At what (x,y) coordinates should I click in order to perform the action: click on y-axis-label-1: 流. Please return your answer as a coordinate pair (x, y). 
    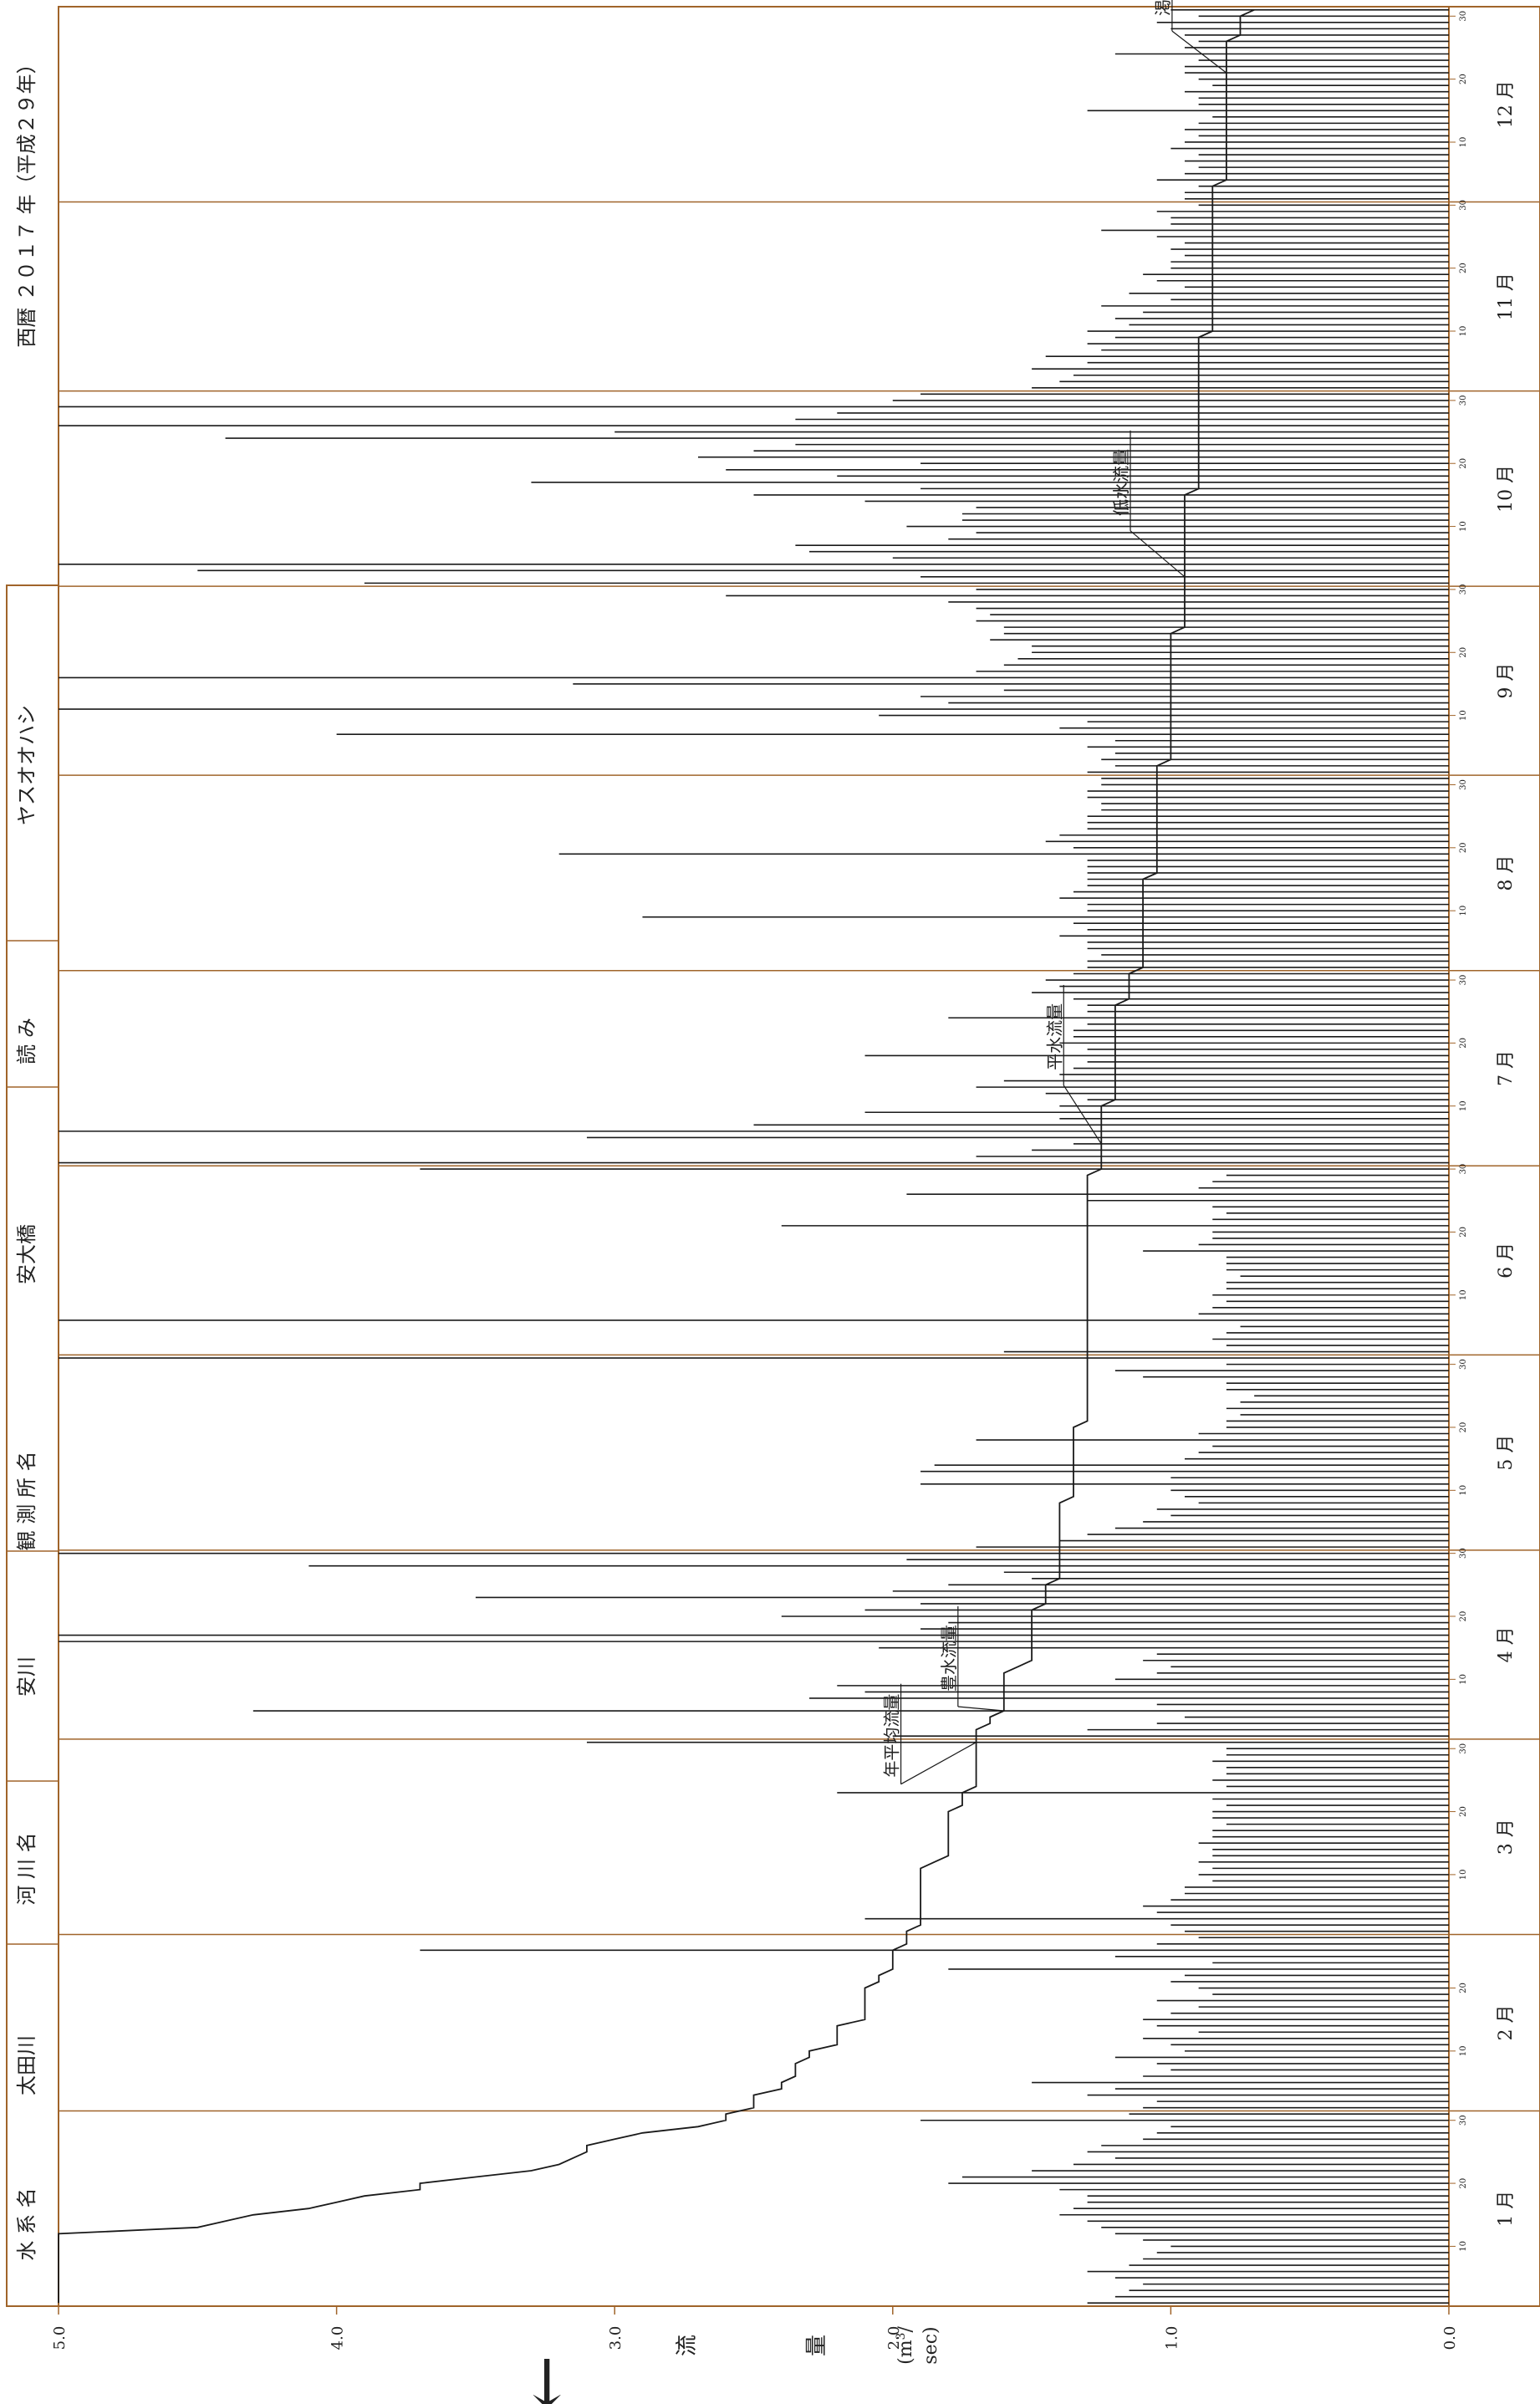
    Looking at the image, I should click on (687, 2345).